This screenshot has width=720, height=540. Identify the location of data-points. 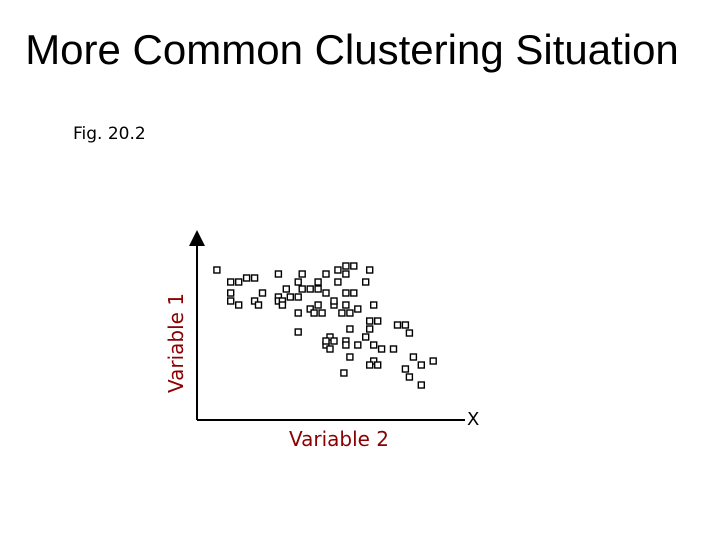
(325, 325).